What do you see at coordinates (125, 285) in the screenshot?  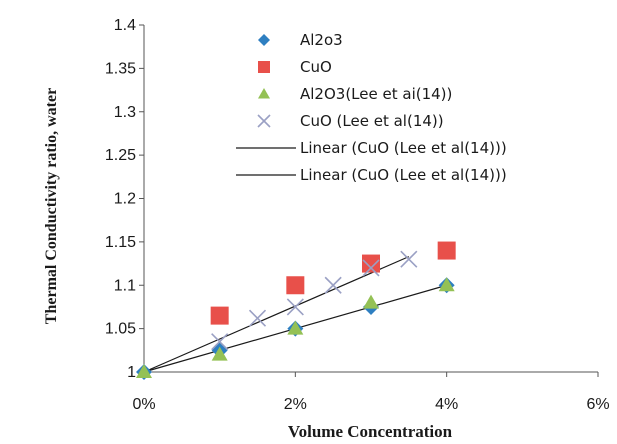 I see `y-tick-label: 1.1` at bounding box center [125, 285].